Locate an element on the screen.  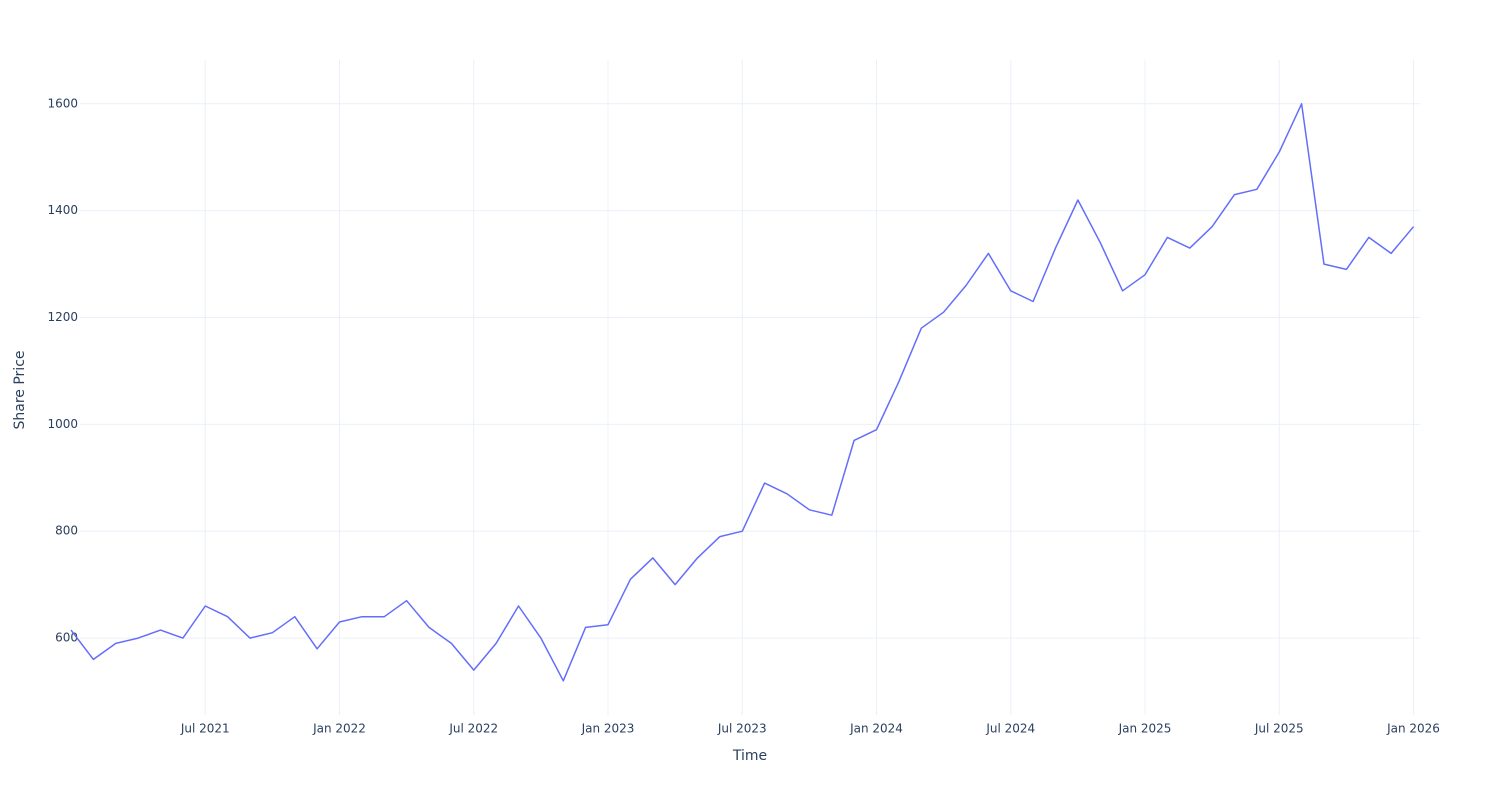
x-tick-label: Jul 2023 is located at coordinates (742, 729).